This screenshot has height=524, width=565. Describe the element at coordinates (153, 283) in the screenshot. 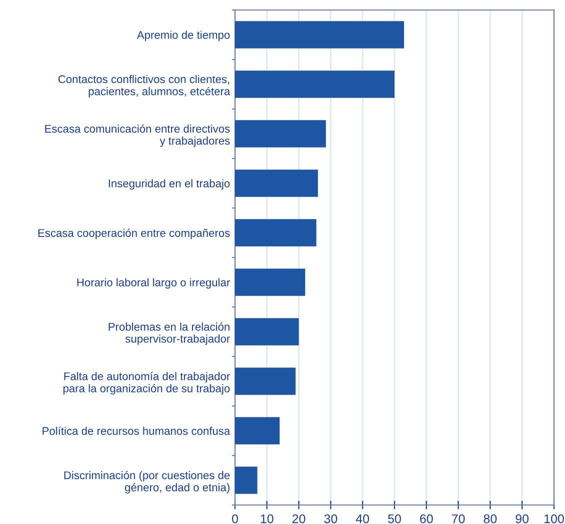

I see `y-tick-label: Horario laboral largo o irregular` at that location.